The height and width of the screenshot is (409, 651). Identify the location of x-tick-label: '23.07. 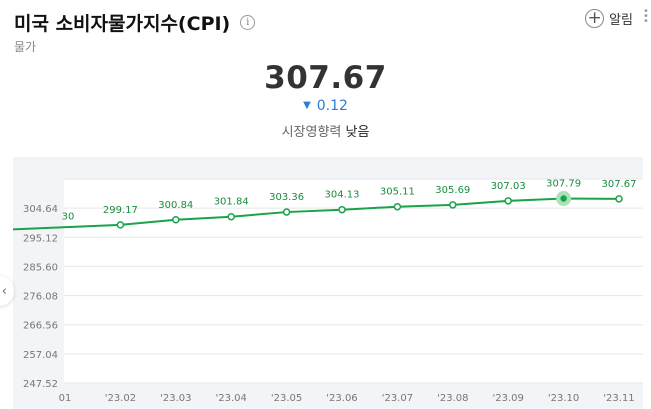
(397, 398).